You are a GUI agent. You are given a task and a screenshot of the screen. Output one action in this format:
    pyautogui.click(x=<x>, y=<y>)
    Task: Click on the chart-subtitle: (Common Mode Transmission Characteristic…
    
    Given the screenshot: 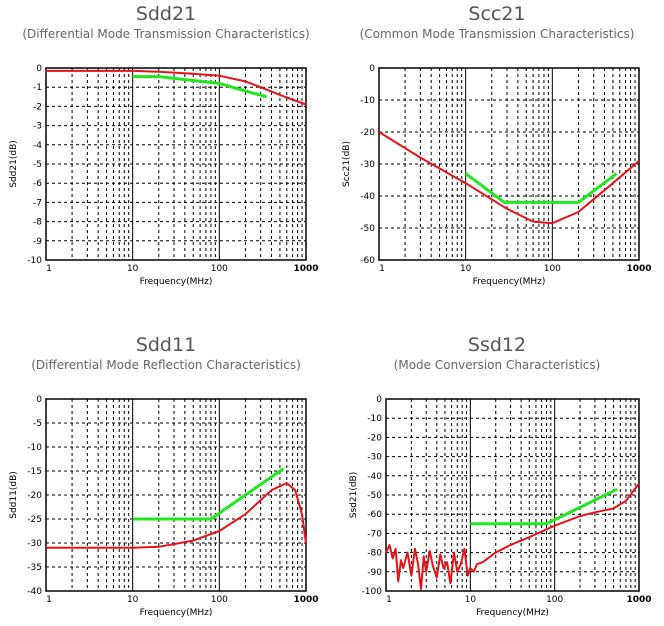 What is the action you would take?
    pyautogui.click(x=497, y=34)
    